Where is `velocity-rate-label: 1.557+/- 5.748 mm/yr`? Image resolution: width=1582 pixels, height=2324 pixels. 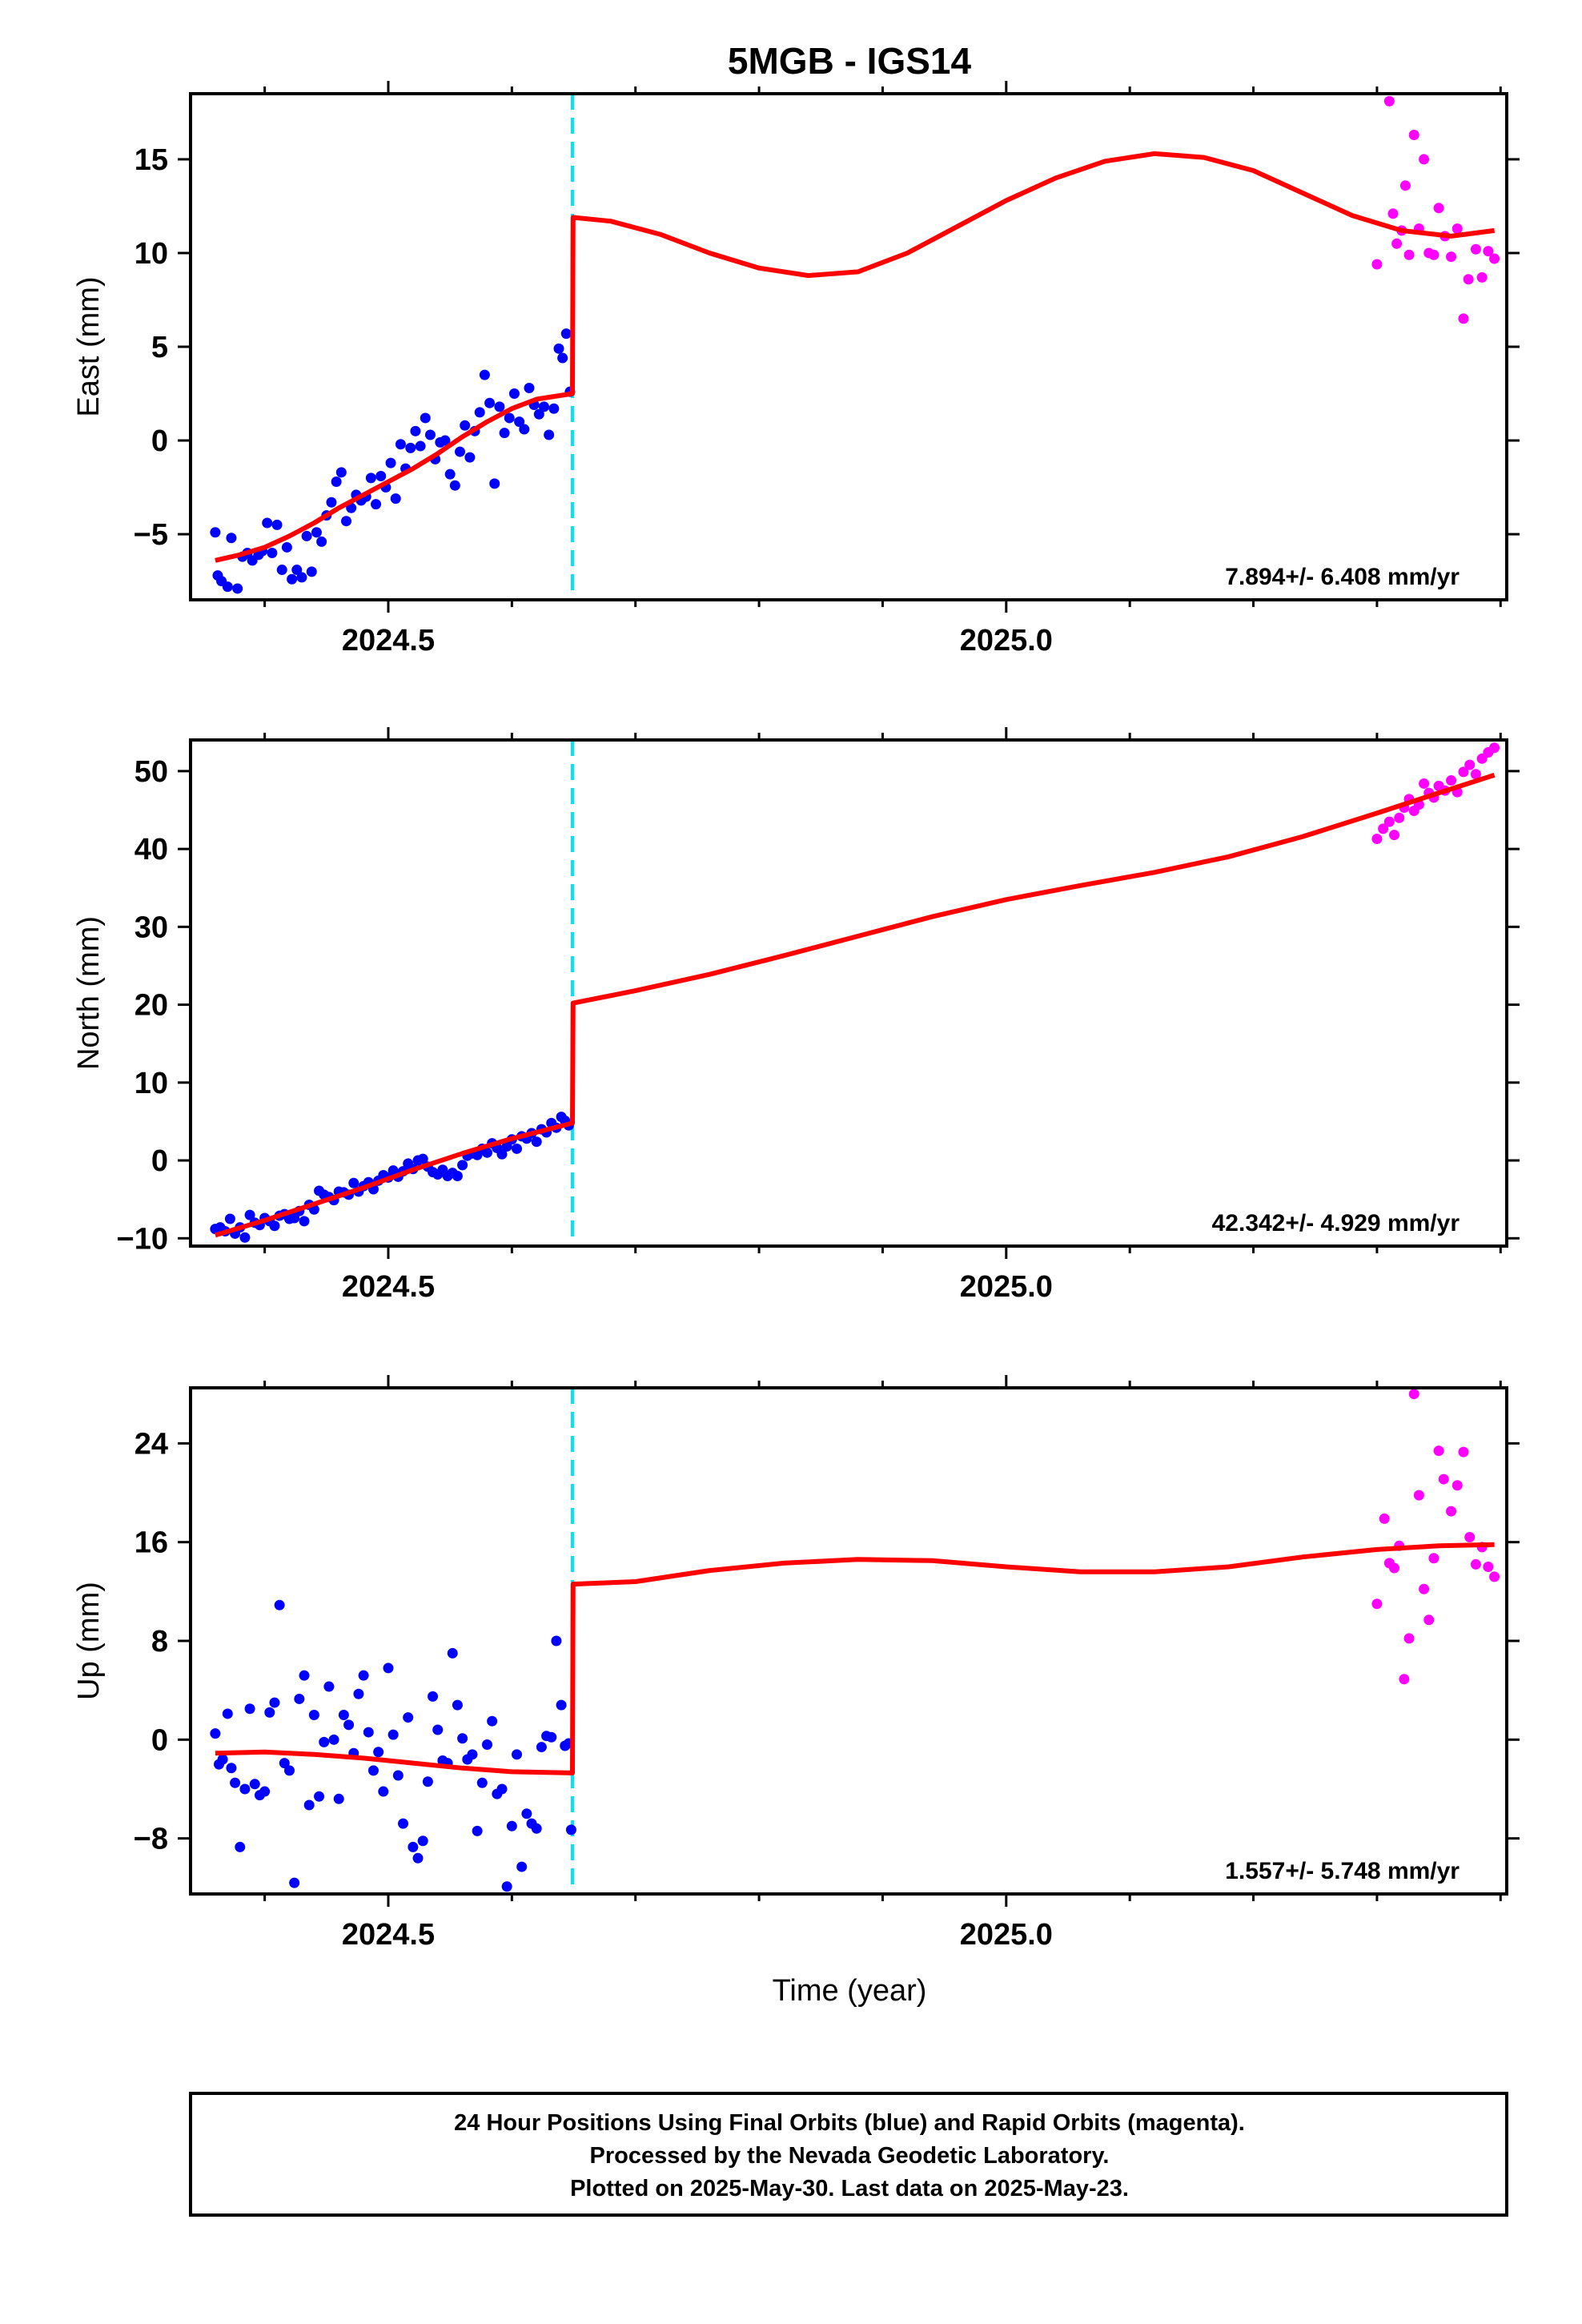 velocity-rate-label: 1.557+/- 5.748 mm/yr is located at coordinates (1342, 1871).